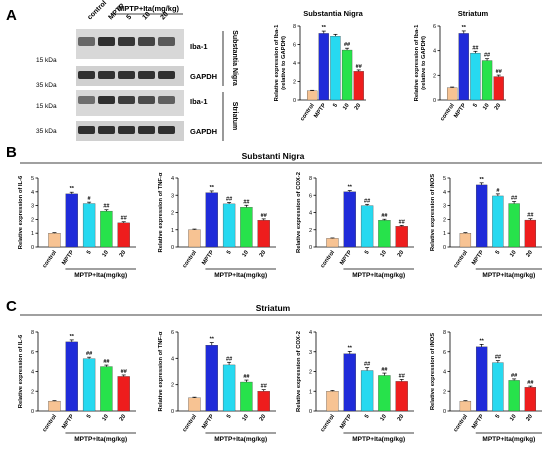 This screenshot has height=457, width=550. What do you see at coordinates (129, 18) in the screenshot?
I see `blot-lane-label-5: 5` at bounding box center [129, 18].